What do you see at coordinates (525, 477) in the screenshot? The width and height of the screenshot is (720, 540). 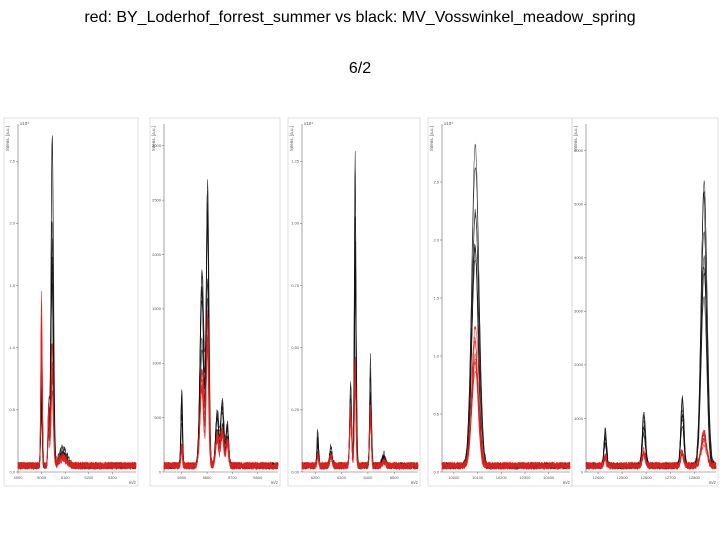 I see `x-tick-label: 10300` at bounding box center [525, 477].